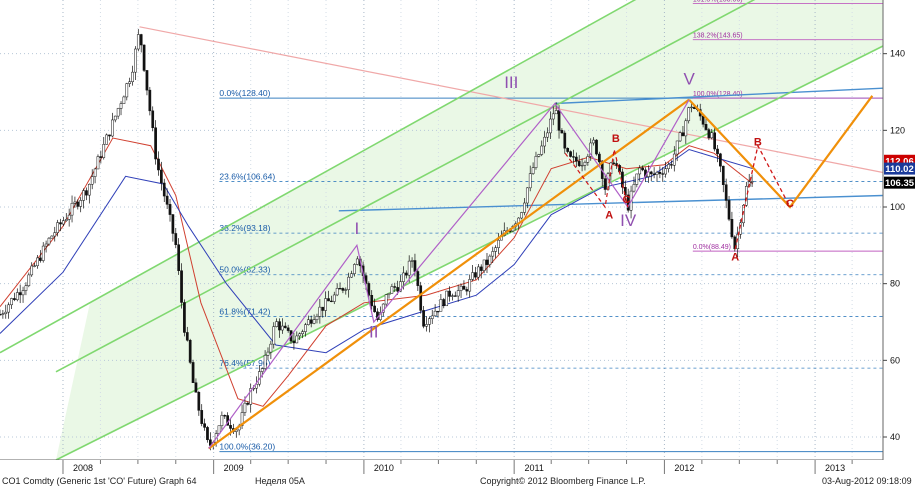 This screenshot has width=915, height=488. I want to click on y-axis-tick-label: 40, so click(895, 437).